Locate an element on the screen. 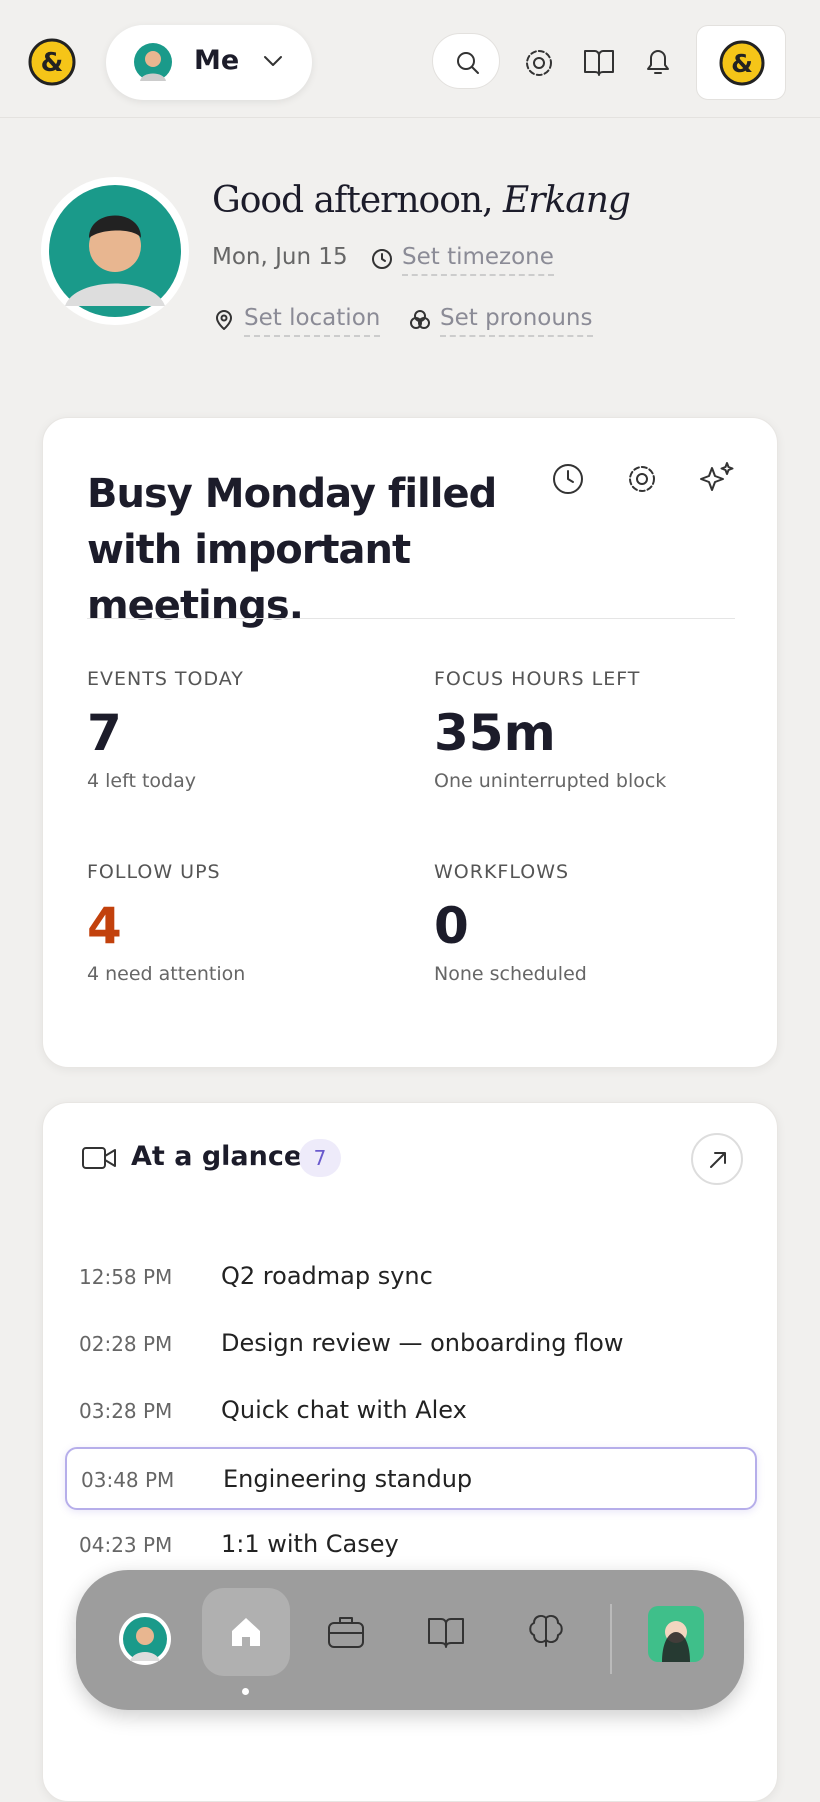 Image resolution: width=820 pixels, height=1802 pixels. stat: FOLLOW UPS 4 4 need attention is located at coordinates (166, 923).